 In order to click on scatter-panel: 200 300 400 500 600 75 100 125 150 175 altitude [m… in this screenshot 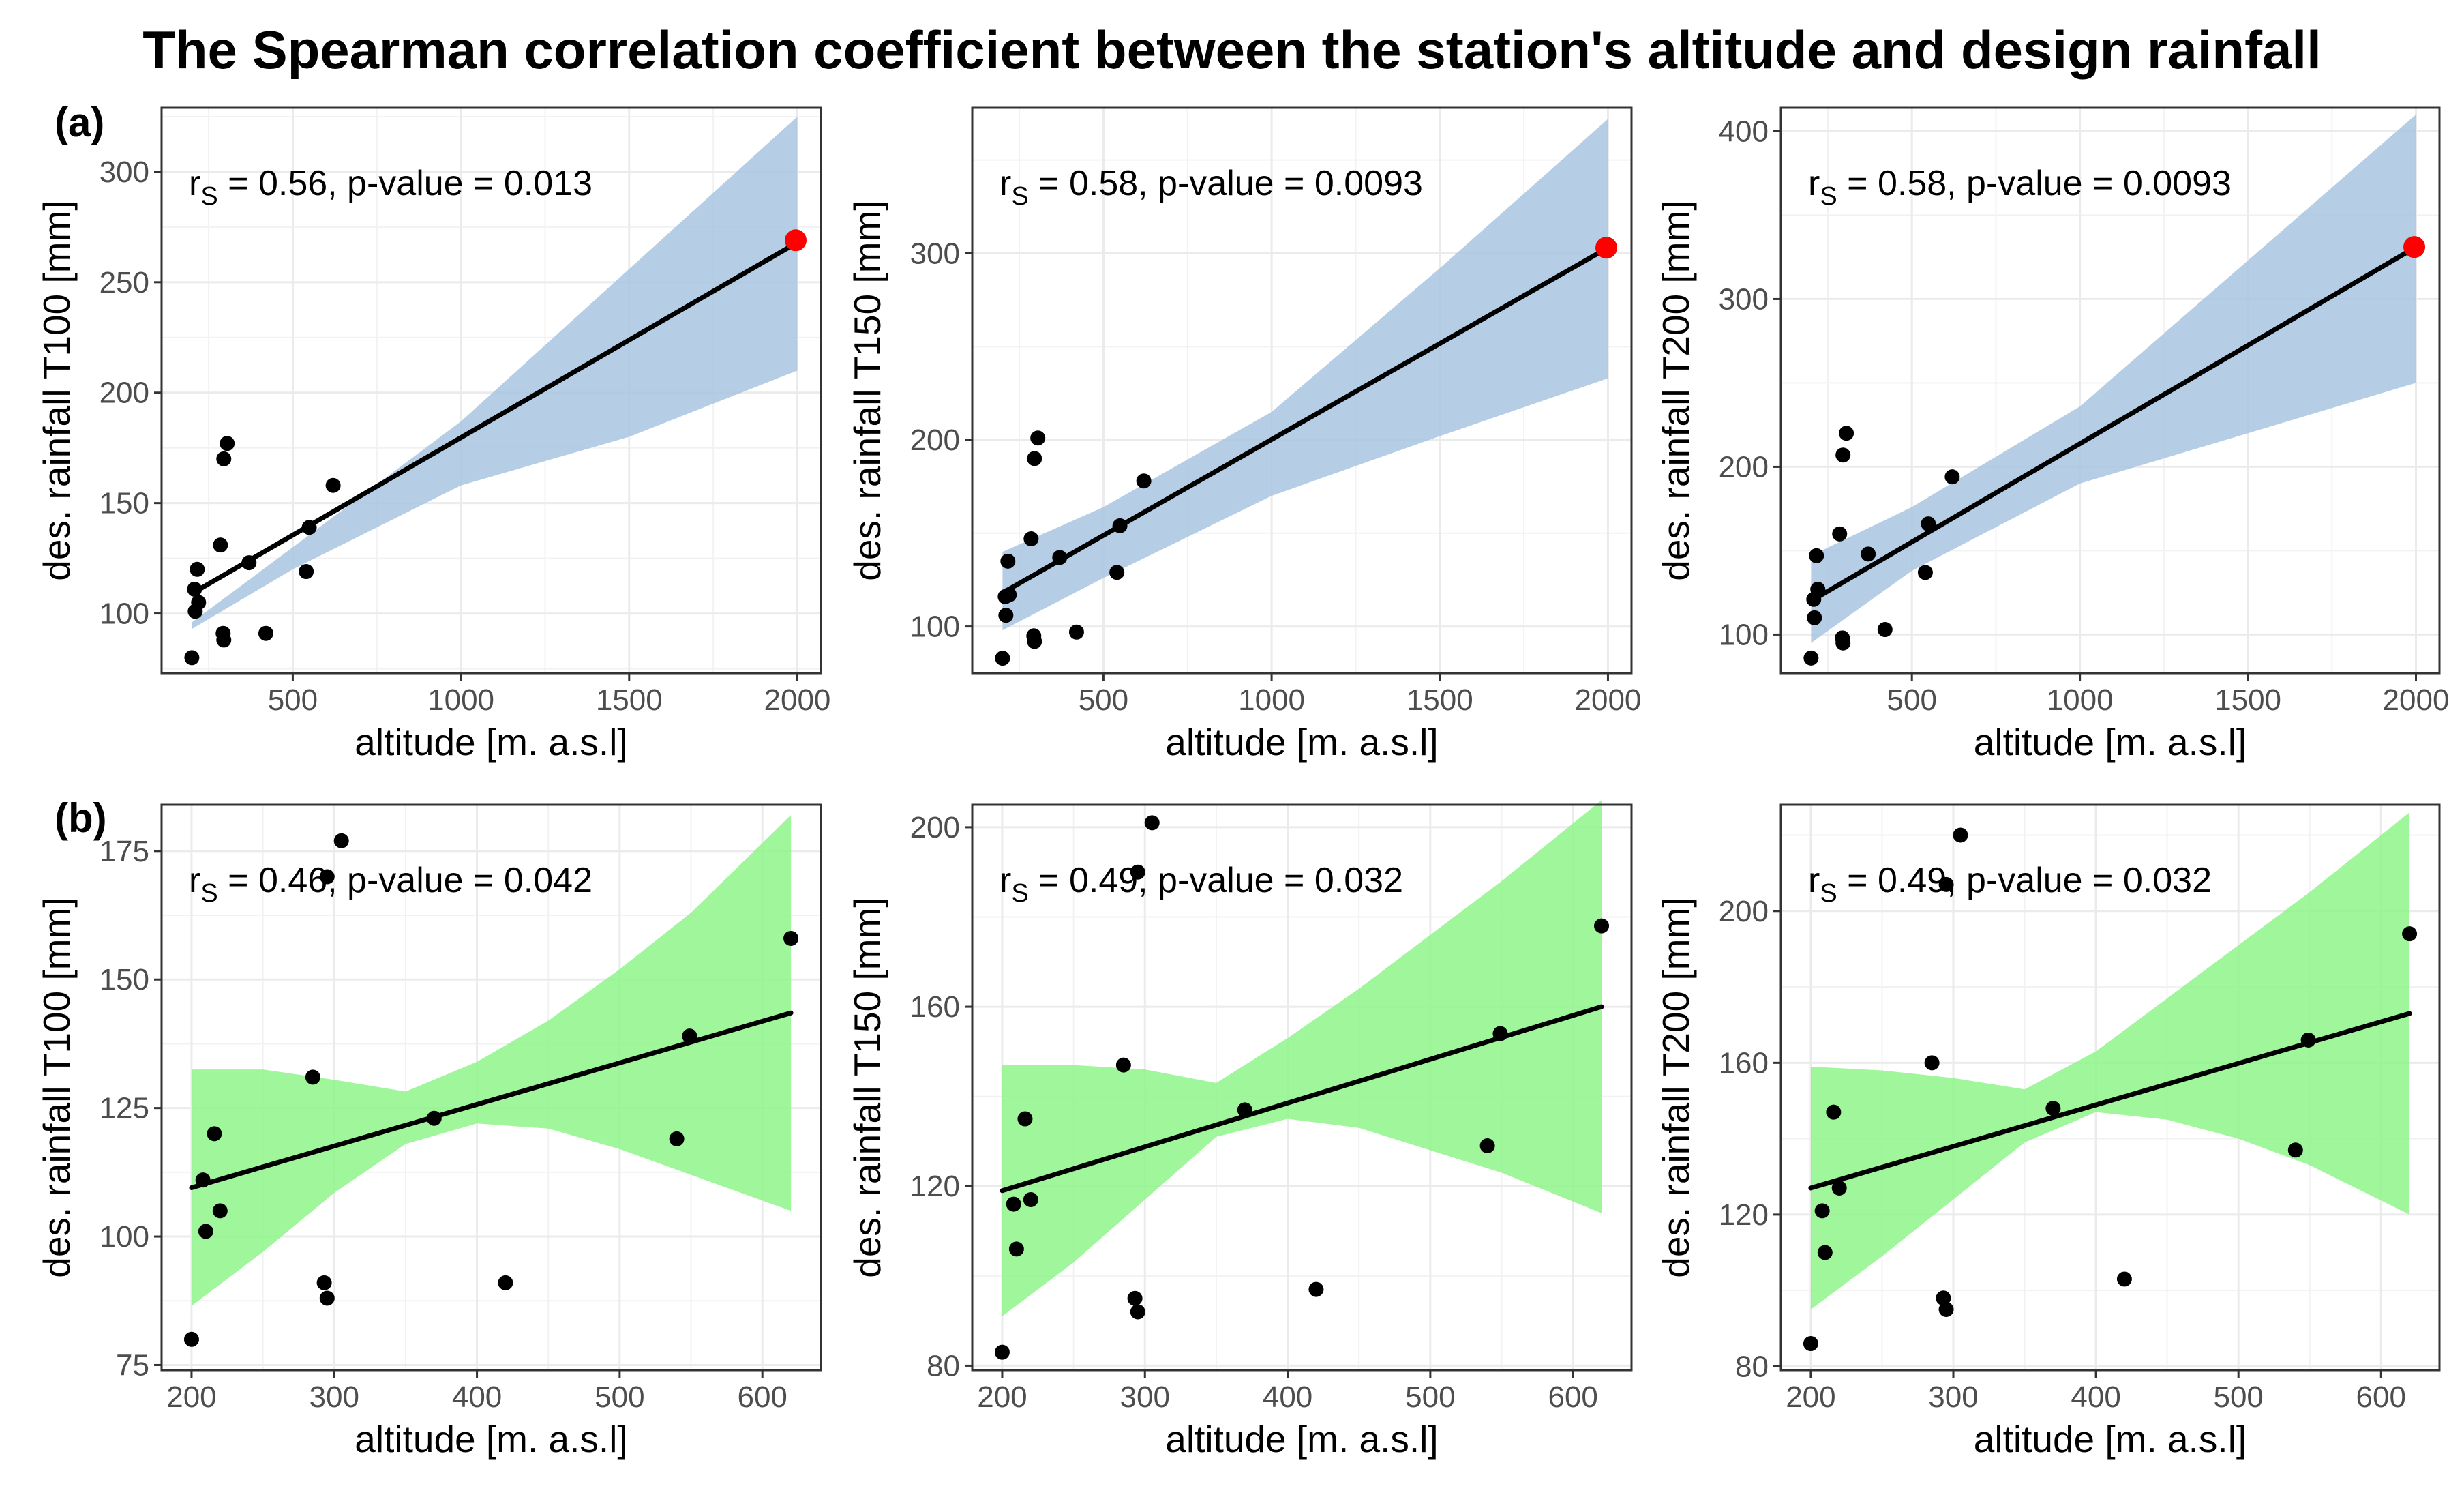, I will do `click(428, 1127)`.